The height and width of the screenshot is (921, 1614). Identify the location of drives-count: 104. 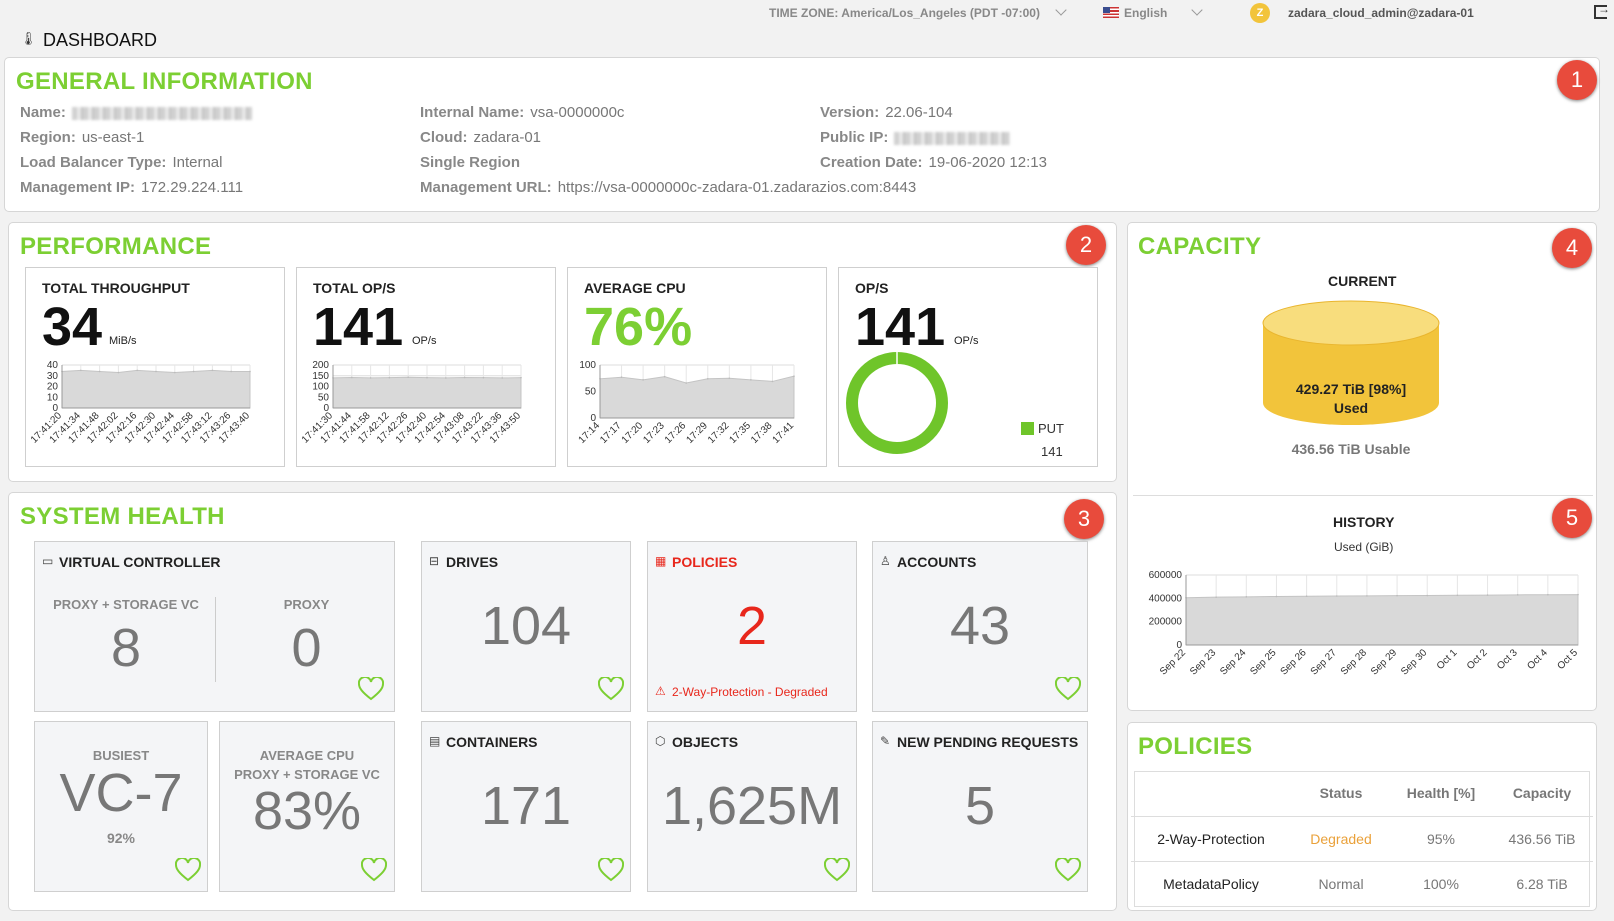
(526, 626).